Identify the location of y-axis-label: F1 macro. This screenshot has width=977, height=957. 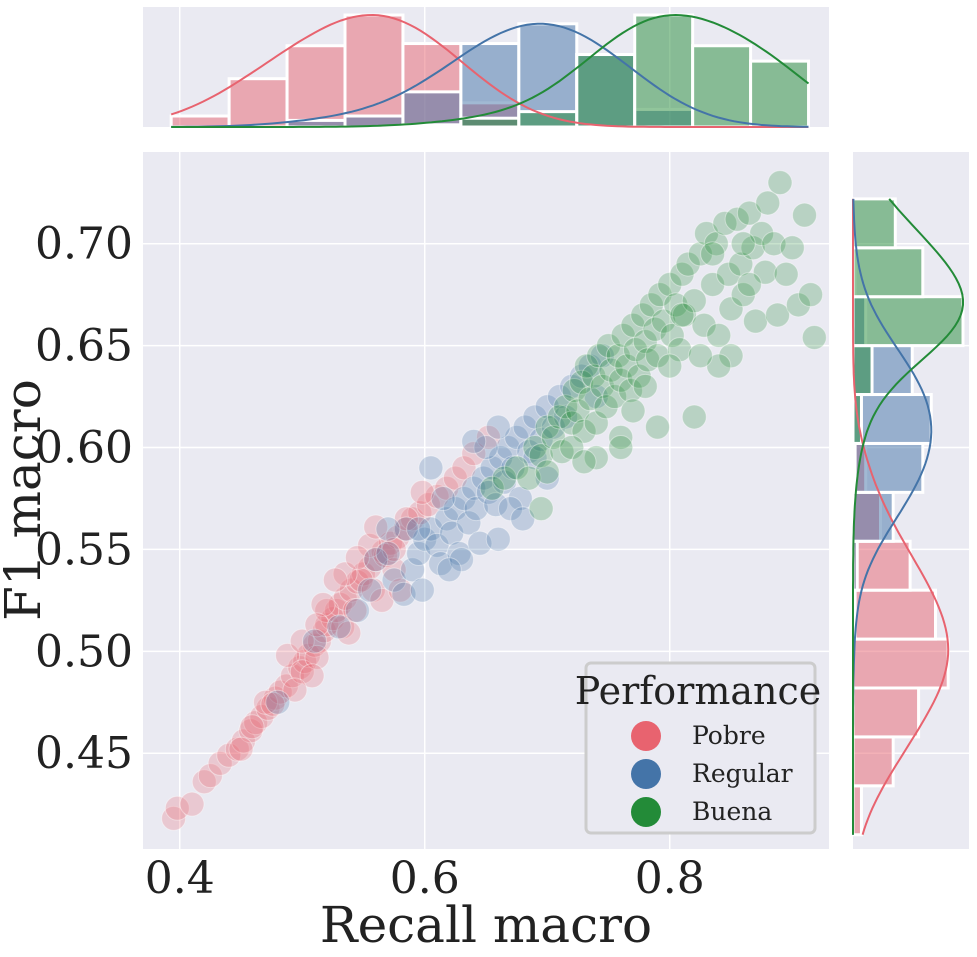
(26, 500).